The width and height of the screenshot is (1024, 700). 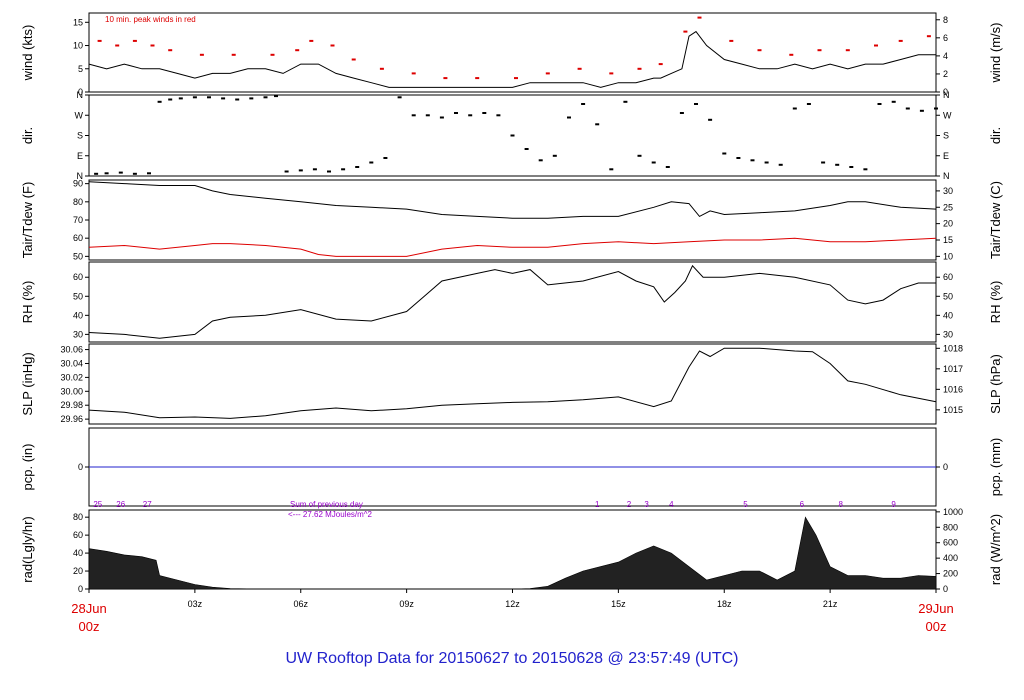 What do you see at coordinates (326, 504) in the screenshot?
I see `rad-sum-label: Sum of previous day` at bounding box center [326, 504].